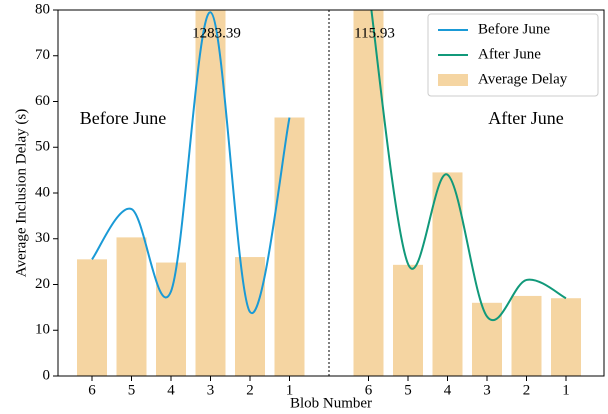 Image resolution: width=608 pixels, height=414 pixels. What do you see at coordinates (523, 79) in the screenshot?
I see `legend-label: Average Delay` at bounding box center [523, 79].